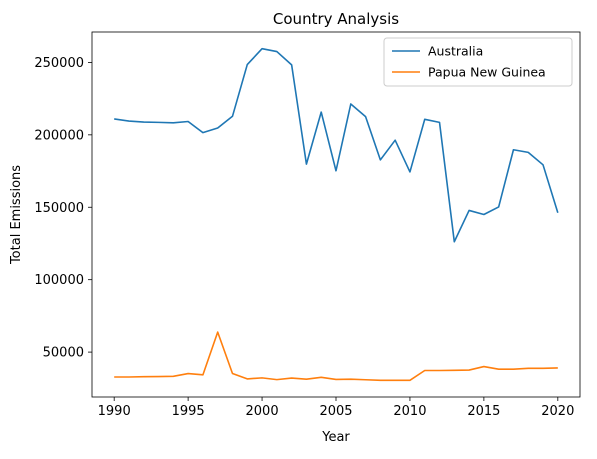  I want to click on x-tick-label: 2015, so click(483, 411).